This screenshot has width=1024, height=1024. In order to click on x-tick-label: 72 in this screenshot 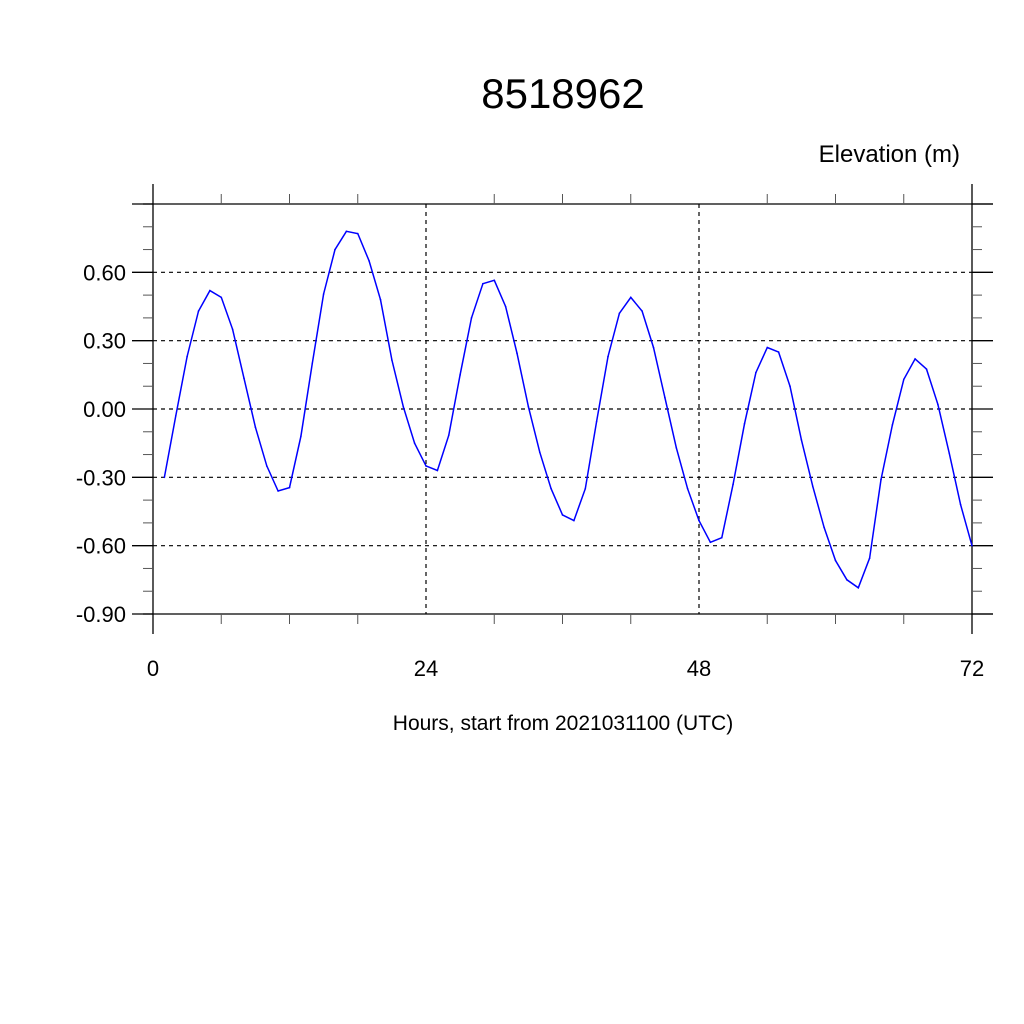, I will do `click(972, 668)`.